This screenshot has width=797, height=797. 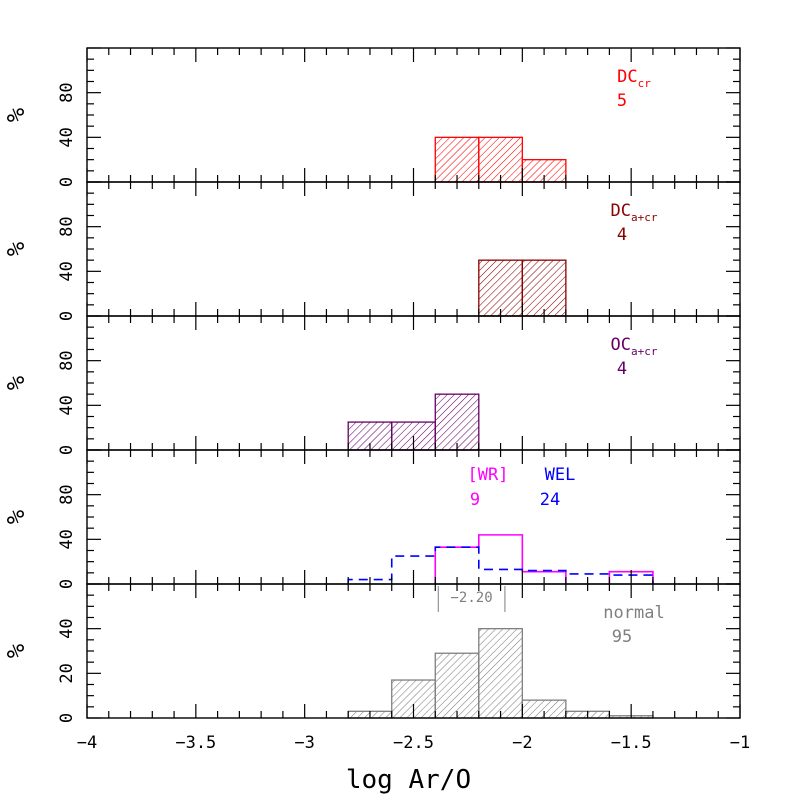 I want to click on panel-count: 5, so click(x=622, y=101).